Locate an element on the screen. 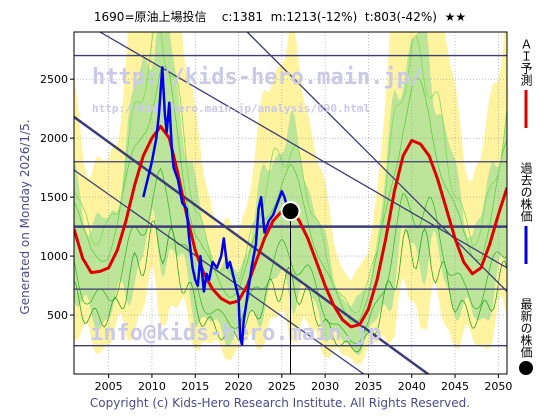 The image size is (560, 420). x-tick-label: 2030 is located at coordinates (325, 386).